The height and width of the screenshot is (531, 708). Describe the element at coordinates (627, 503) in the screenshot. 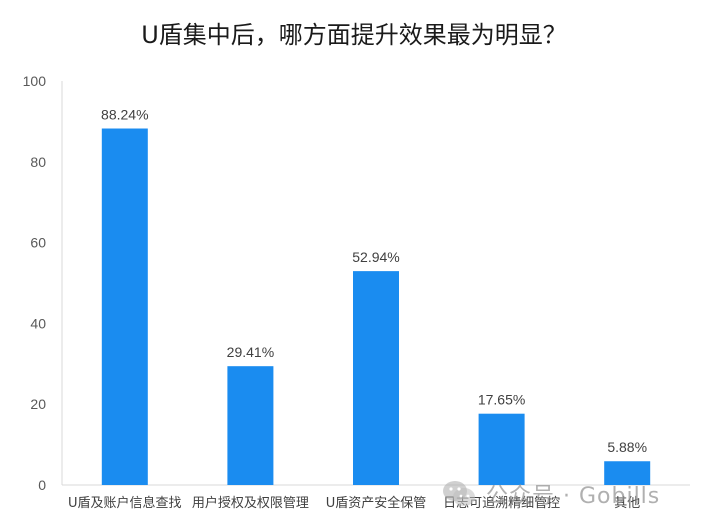

I see `x-tick-label: 其他` at that location.